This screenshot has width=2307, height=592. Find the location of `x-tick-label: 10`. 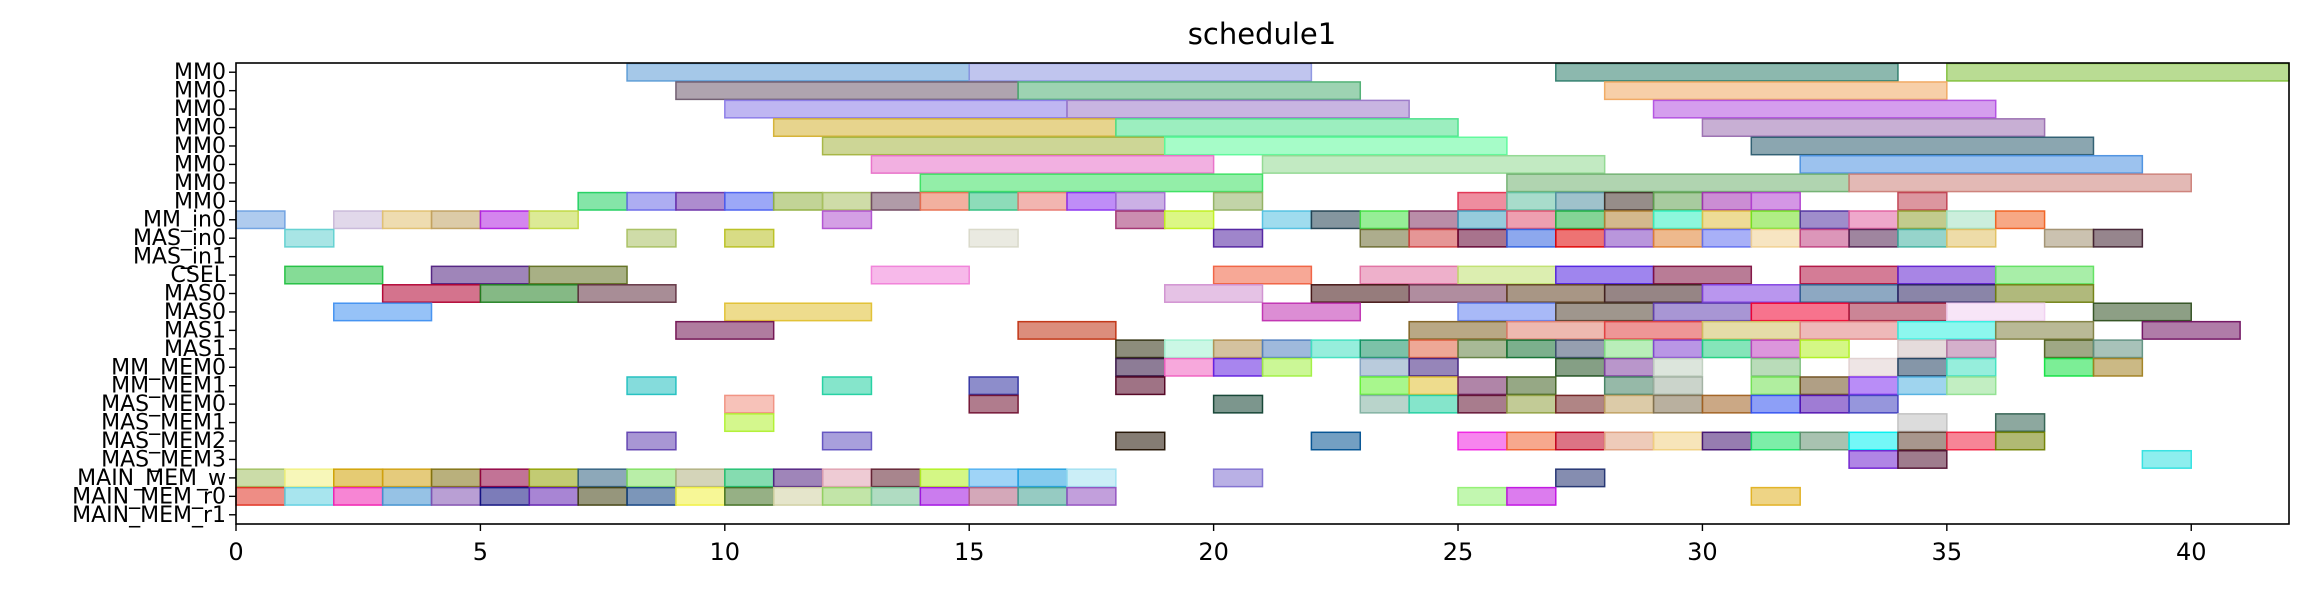

x-tick-label: 10 is located at coordinates (725, 552).